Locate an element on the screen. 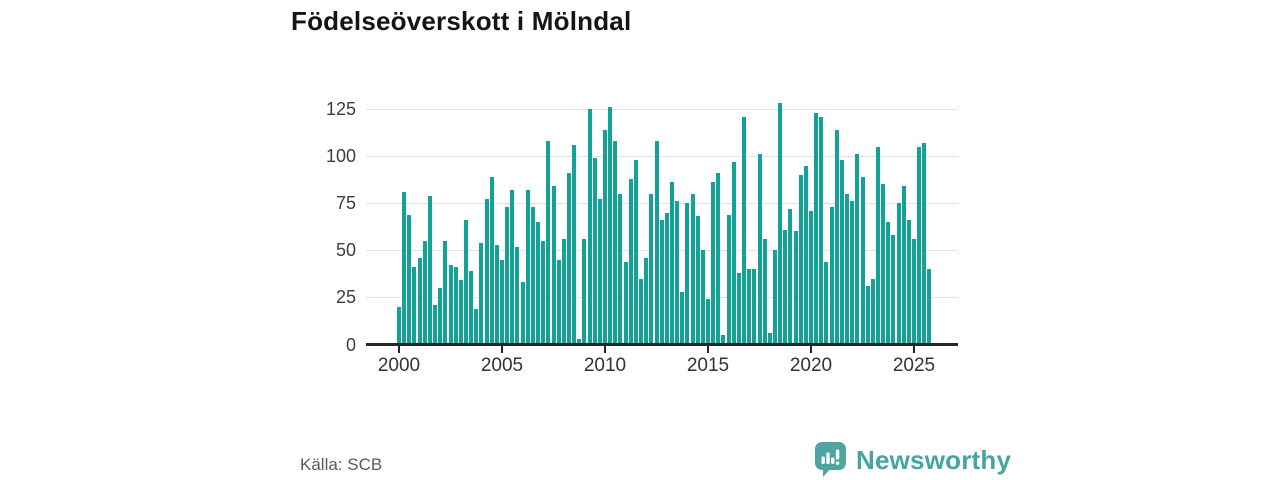 The height and width of the screenshot is (480, 1280). y-axis-label: 75 is located at coordinates (345, 203).